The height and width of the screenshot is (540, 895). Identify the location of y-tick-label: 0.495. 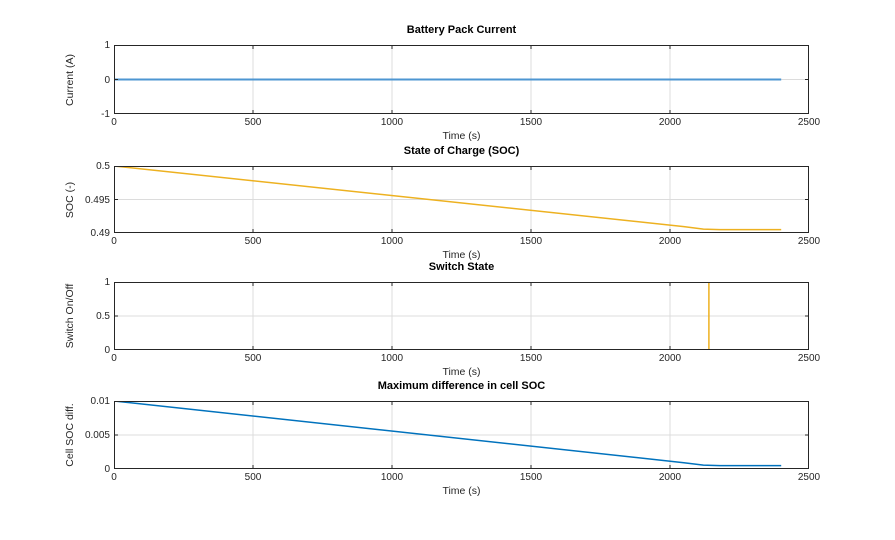
(97, 200).